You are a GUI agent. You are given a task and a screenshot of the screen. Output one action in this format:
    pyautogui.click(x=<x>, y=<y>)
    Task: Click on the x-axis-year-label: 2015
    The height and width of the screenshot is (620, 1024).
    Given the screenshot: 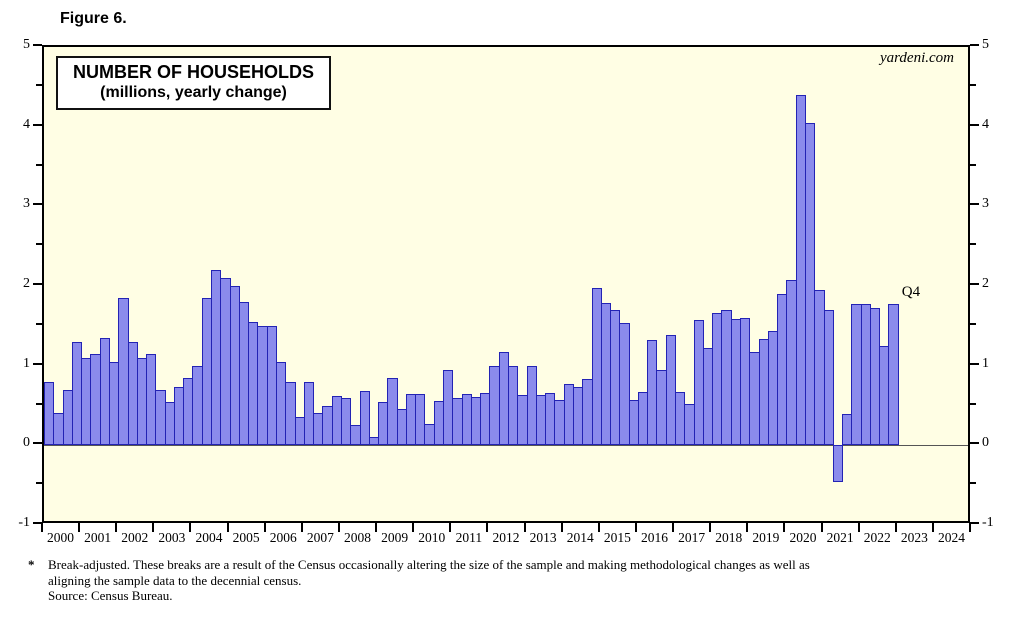 What is the action you would take?
    pyautogui.click(x=617, y=537)
    